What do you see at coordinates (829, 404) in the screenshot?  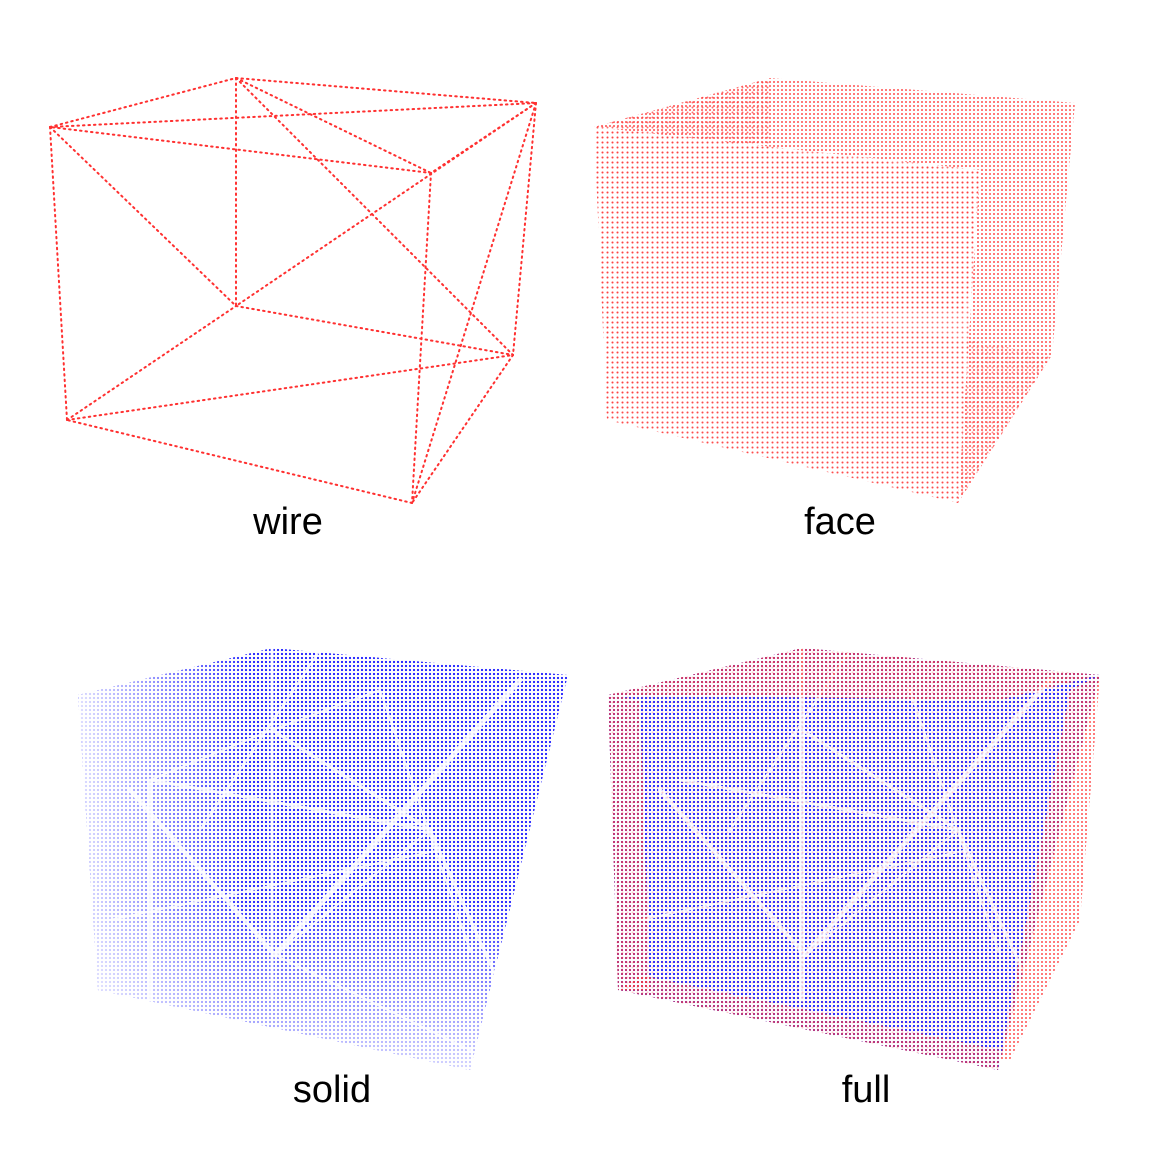 I see `face-bottom` at bounding box center [829, 404].